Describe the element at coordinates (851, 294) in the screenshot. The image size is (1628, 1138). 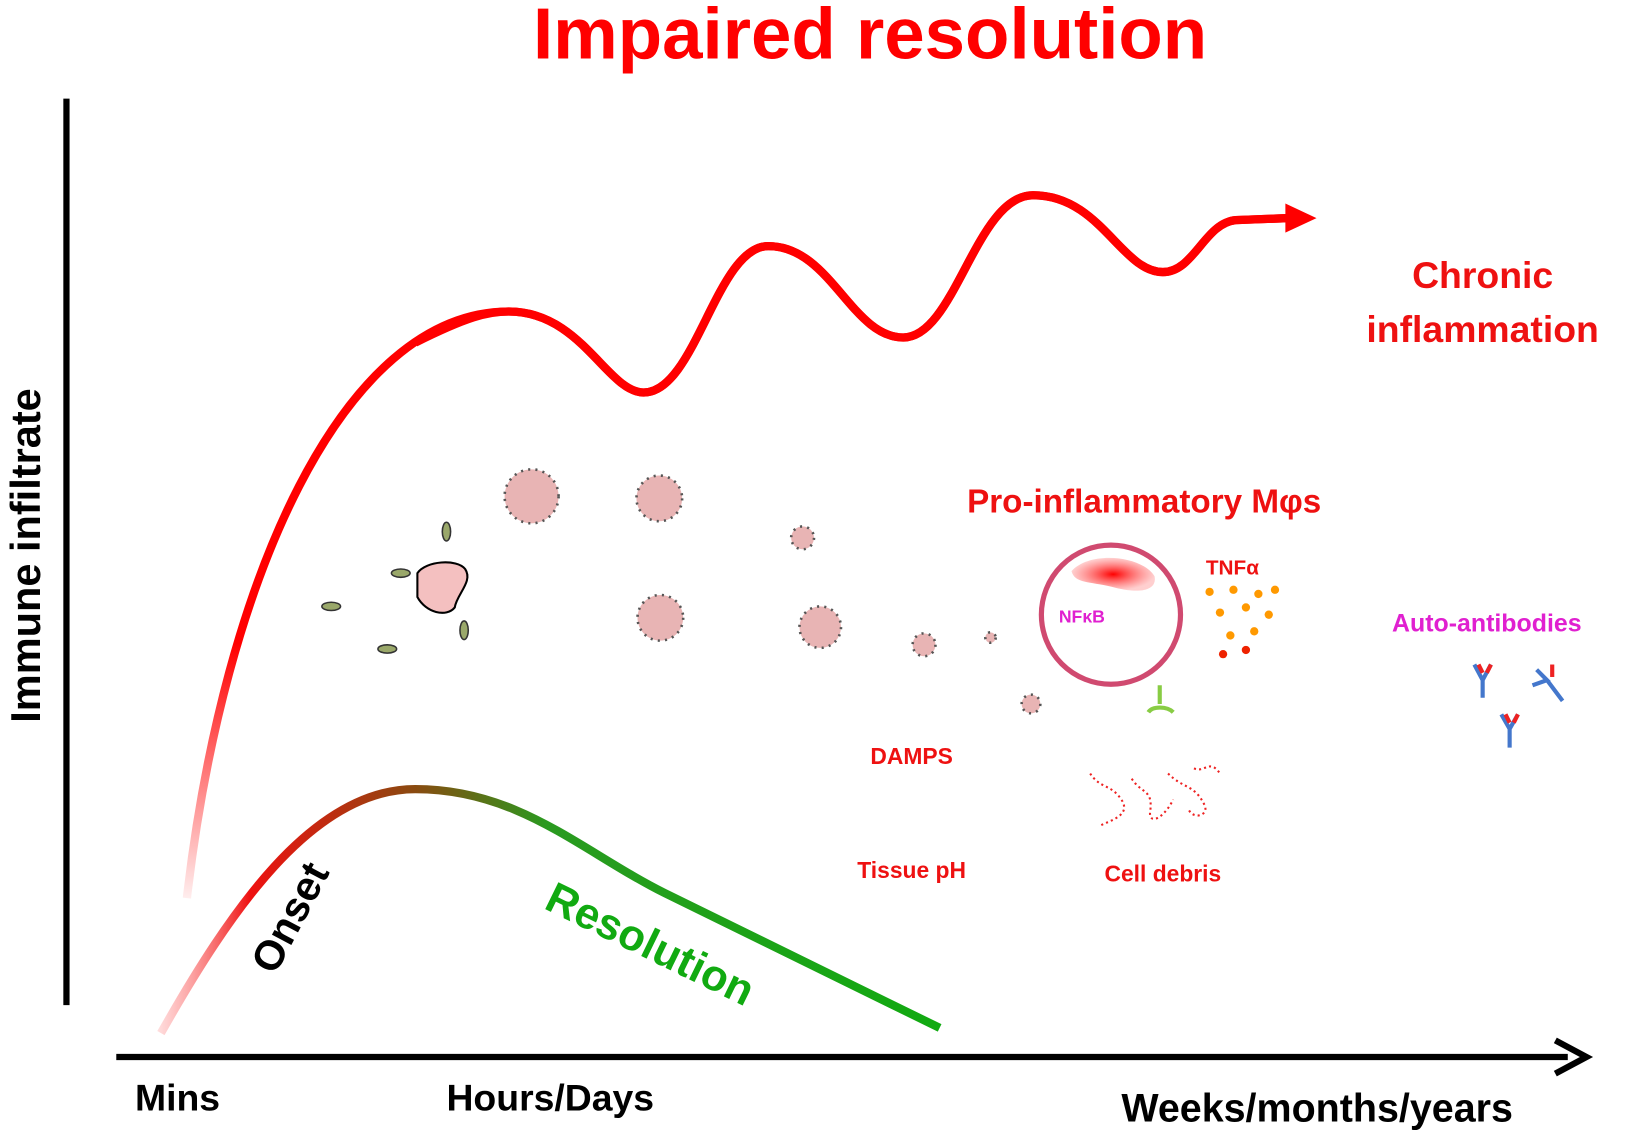
I see `chronic-curve` at that location.